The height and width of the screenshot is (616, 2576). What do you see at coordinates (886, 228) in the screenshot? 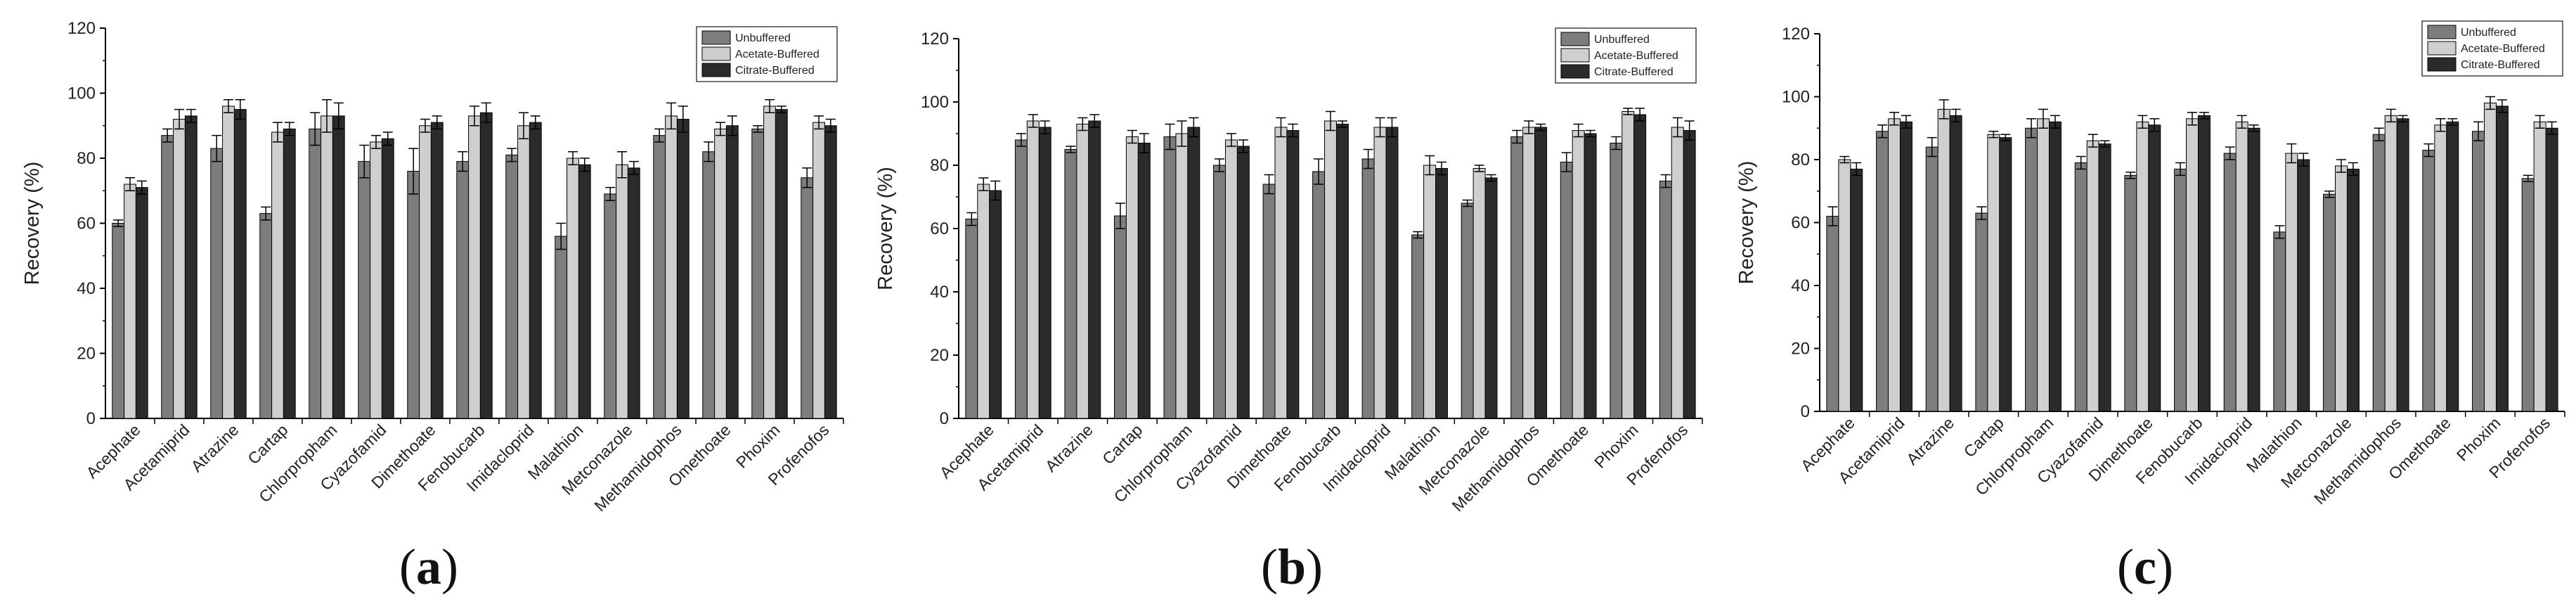
I see `y-axis-label: Recovery (%)` at bounding box center [886, 228].